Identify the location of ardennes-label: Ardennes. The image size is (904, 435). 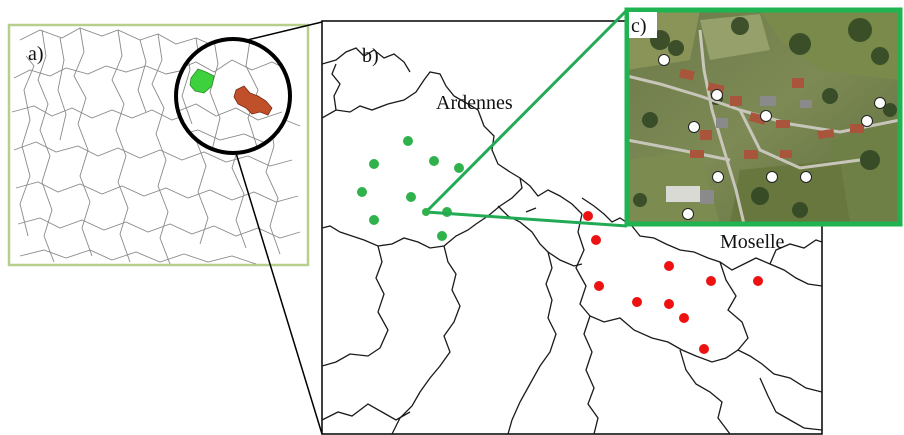
(474, 103).